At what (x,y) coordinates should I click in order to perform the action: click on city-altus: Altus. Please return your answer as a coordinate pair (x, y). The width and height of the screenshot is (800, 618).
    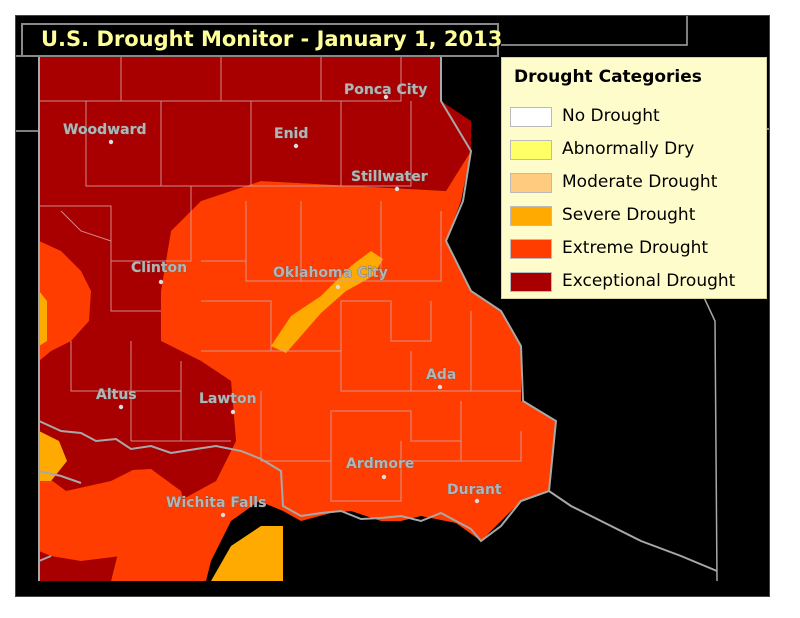
    Looking at the image, I should click on (116, 398).